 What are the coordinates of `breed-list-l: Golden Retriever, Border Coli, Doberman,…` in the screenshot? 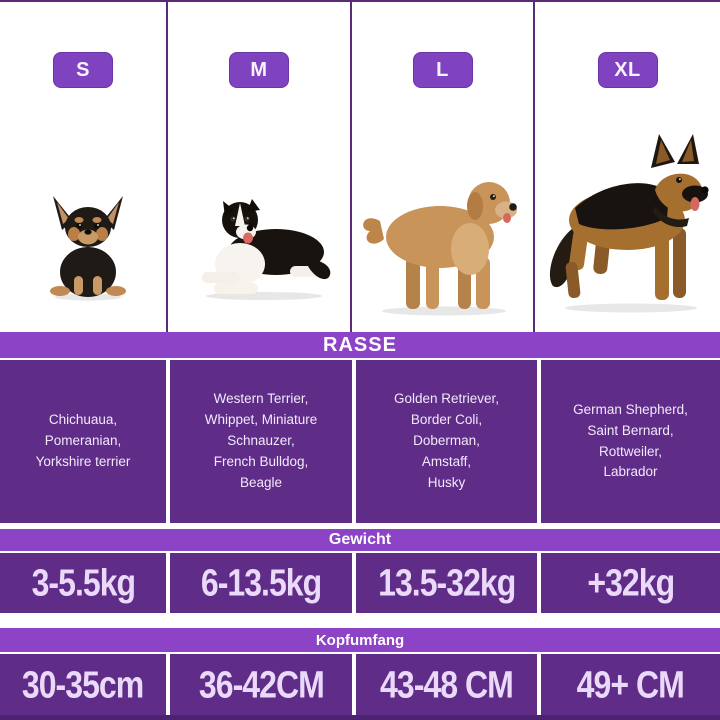 It's located at (446, 440).